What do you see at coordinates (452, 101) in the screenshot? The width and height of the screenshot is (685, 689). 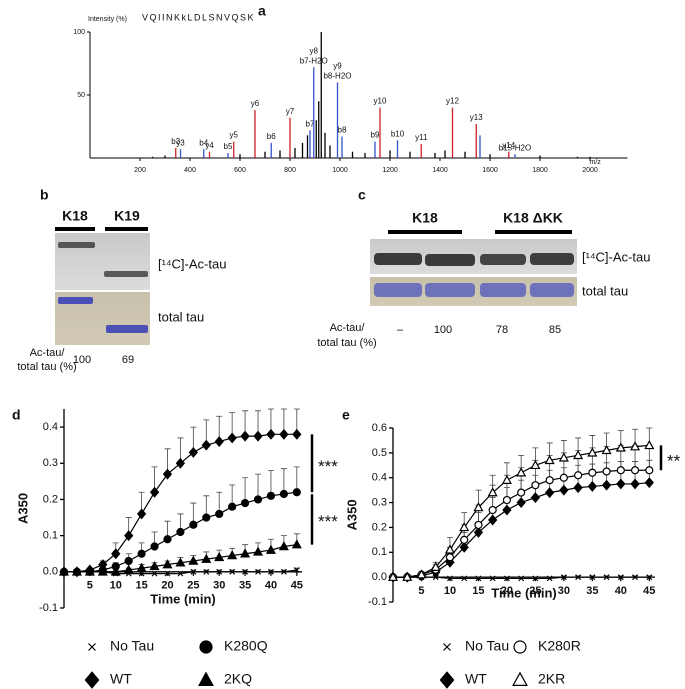 I see `peak-label: y12` at bounding box center [452, 101].